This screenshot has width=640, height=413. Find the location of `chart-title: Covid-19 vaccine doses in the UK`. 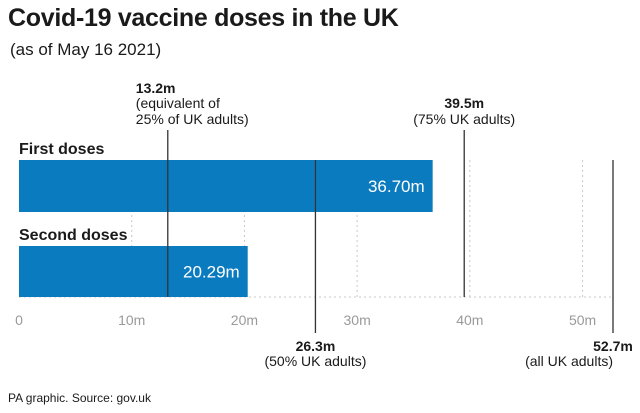

chart-title: Covid-19 vaccine doses in the UK is located at coordinates (203, 18).